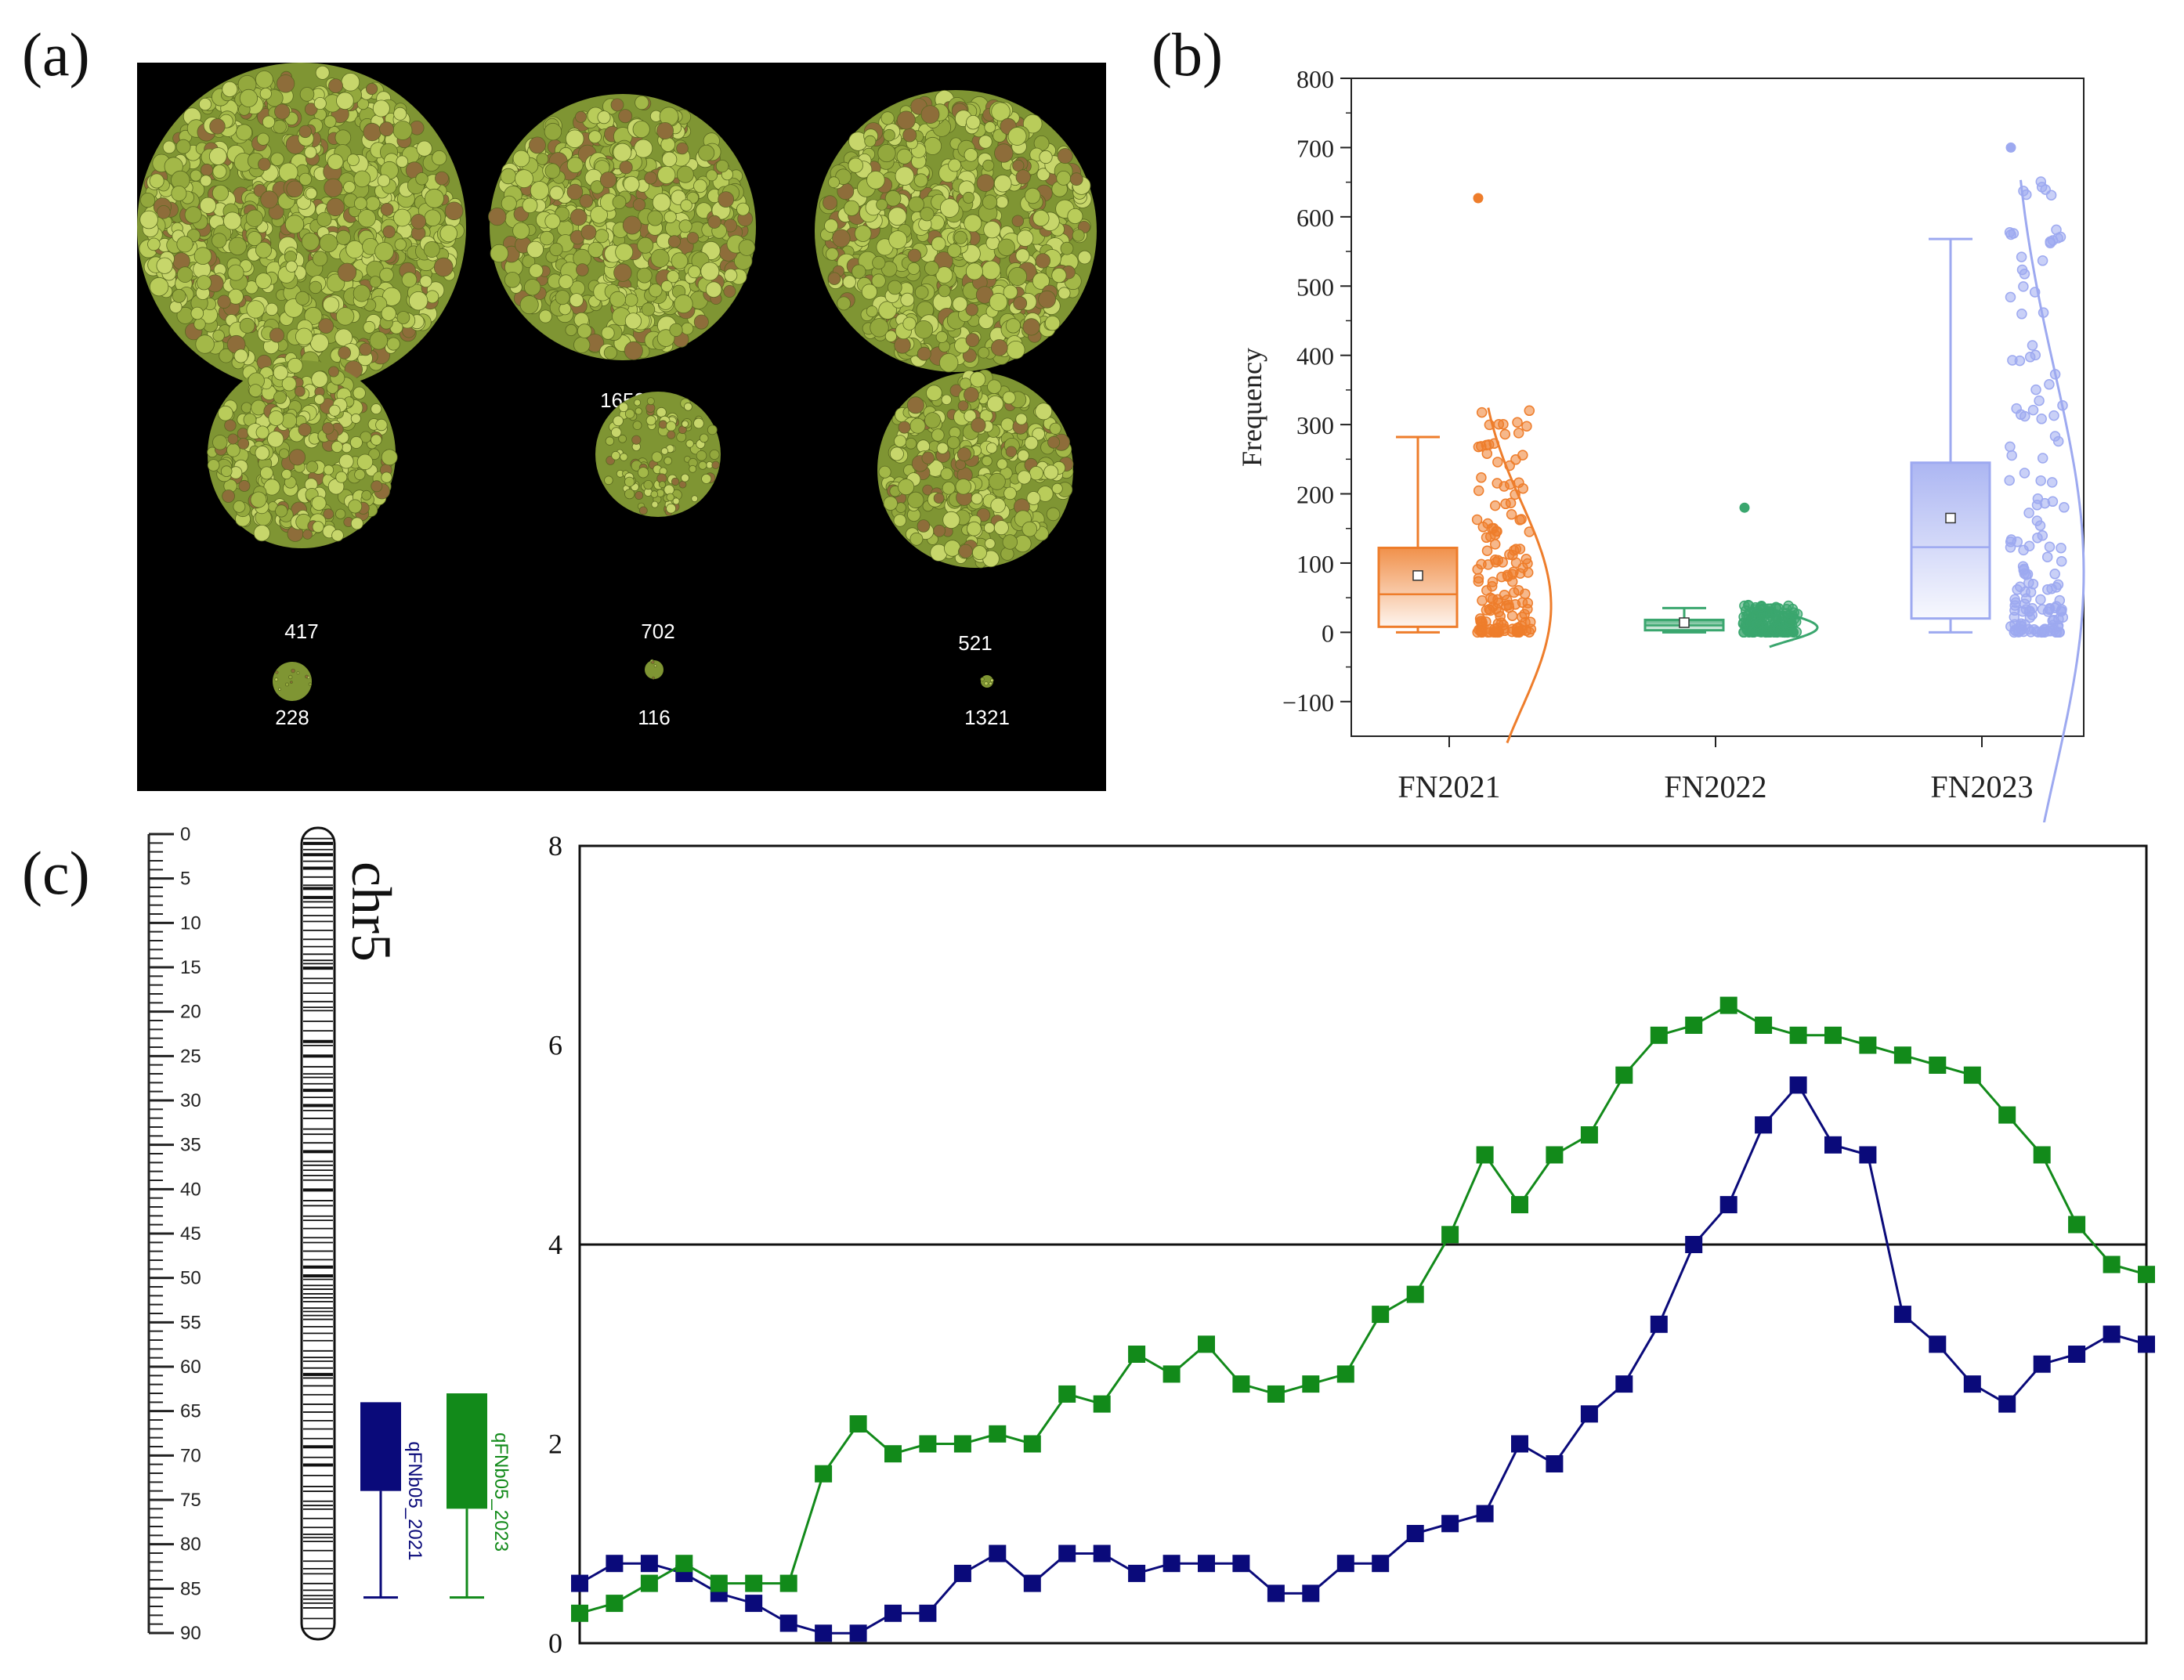 The height and width of the screenshot is (1680, 2184). What do you see at coordinates (190, 1234) in the screenshot?
I see `ruler-tick-label: 45` at bounding box center [190, 1234].